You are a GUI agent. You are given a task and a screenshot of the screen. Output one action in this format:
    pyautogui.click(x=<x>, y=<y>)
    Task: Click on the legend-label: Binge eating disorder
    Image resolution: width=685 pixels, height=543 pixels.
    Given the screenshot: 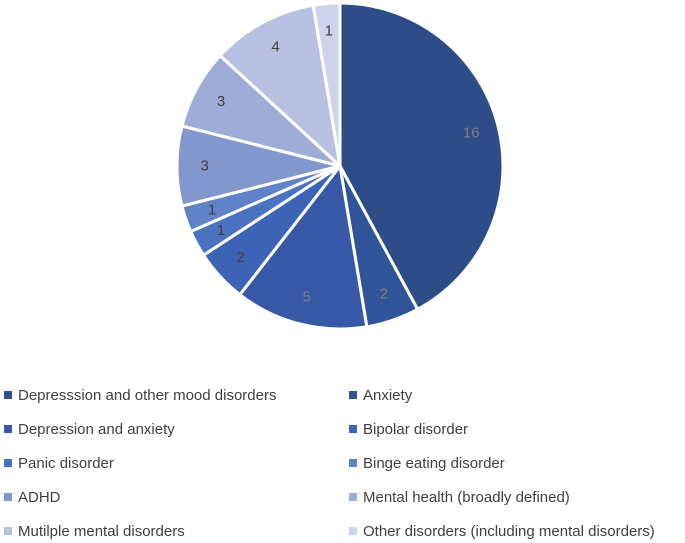 What is the action you would take?
    pyautogui.click(x=434, y=463)
    